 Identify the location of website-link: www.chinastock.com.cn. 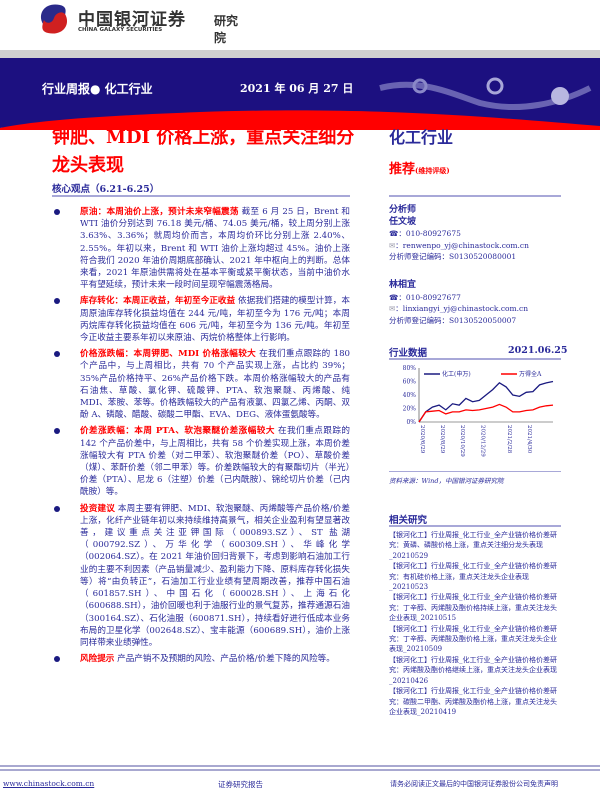
(49, 783).